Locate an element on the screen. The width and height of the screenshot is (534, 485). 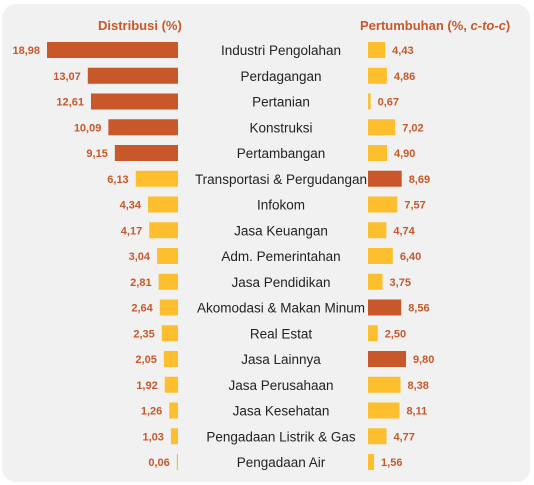
distribution-label: 12,61 is located at coordinates (70, 103).